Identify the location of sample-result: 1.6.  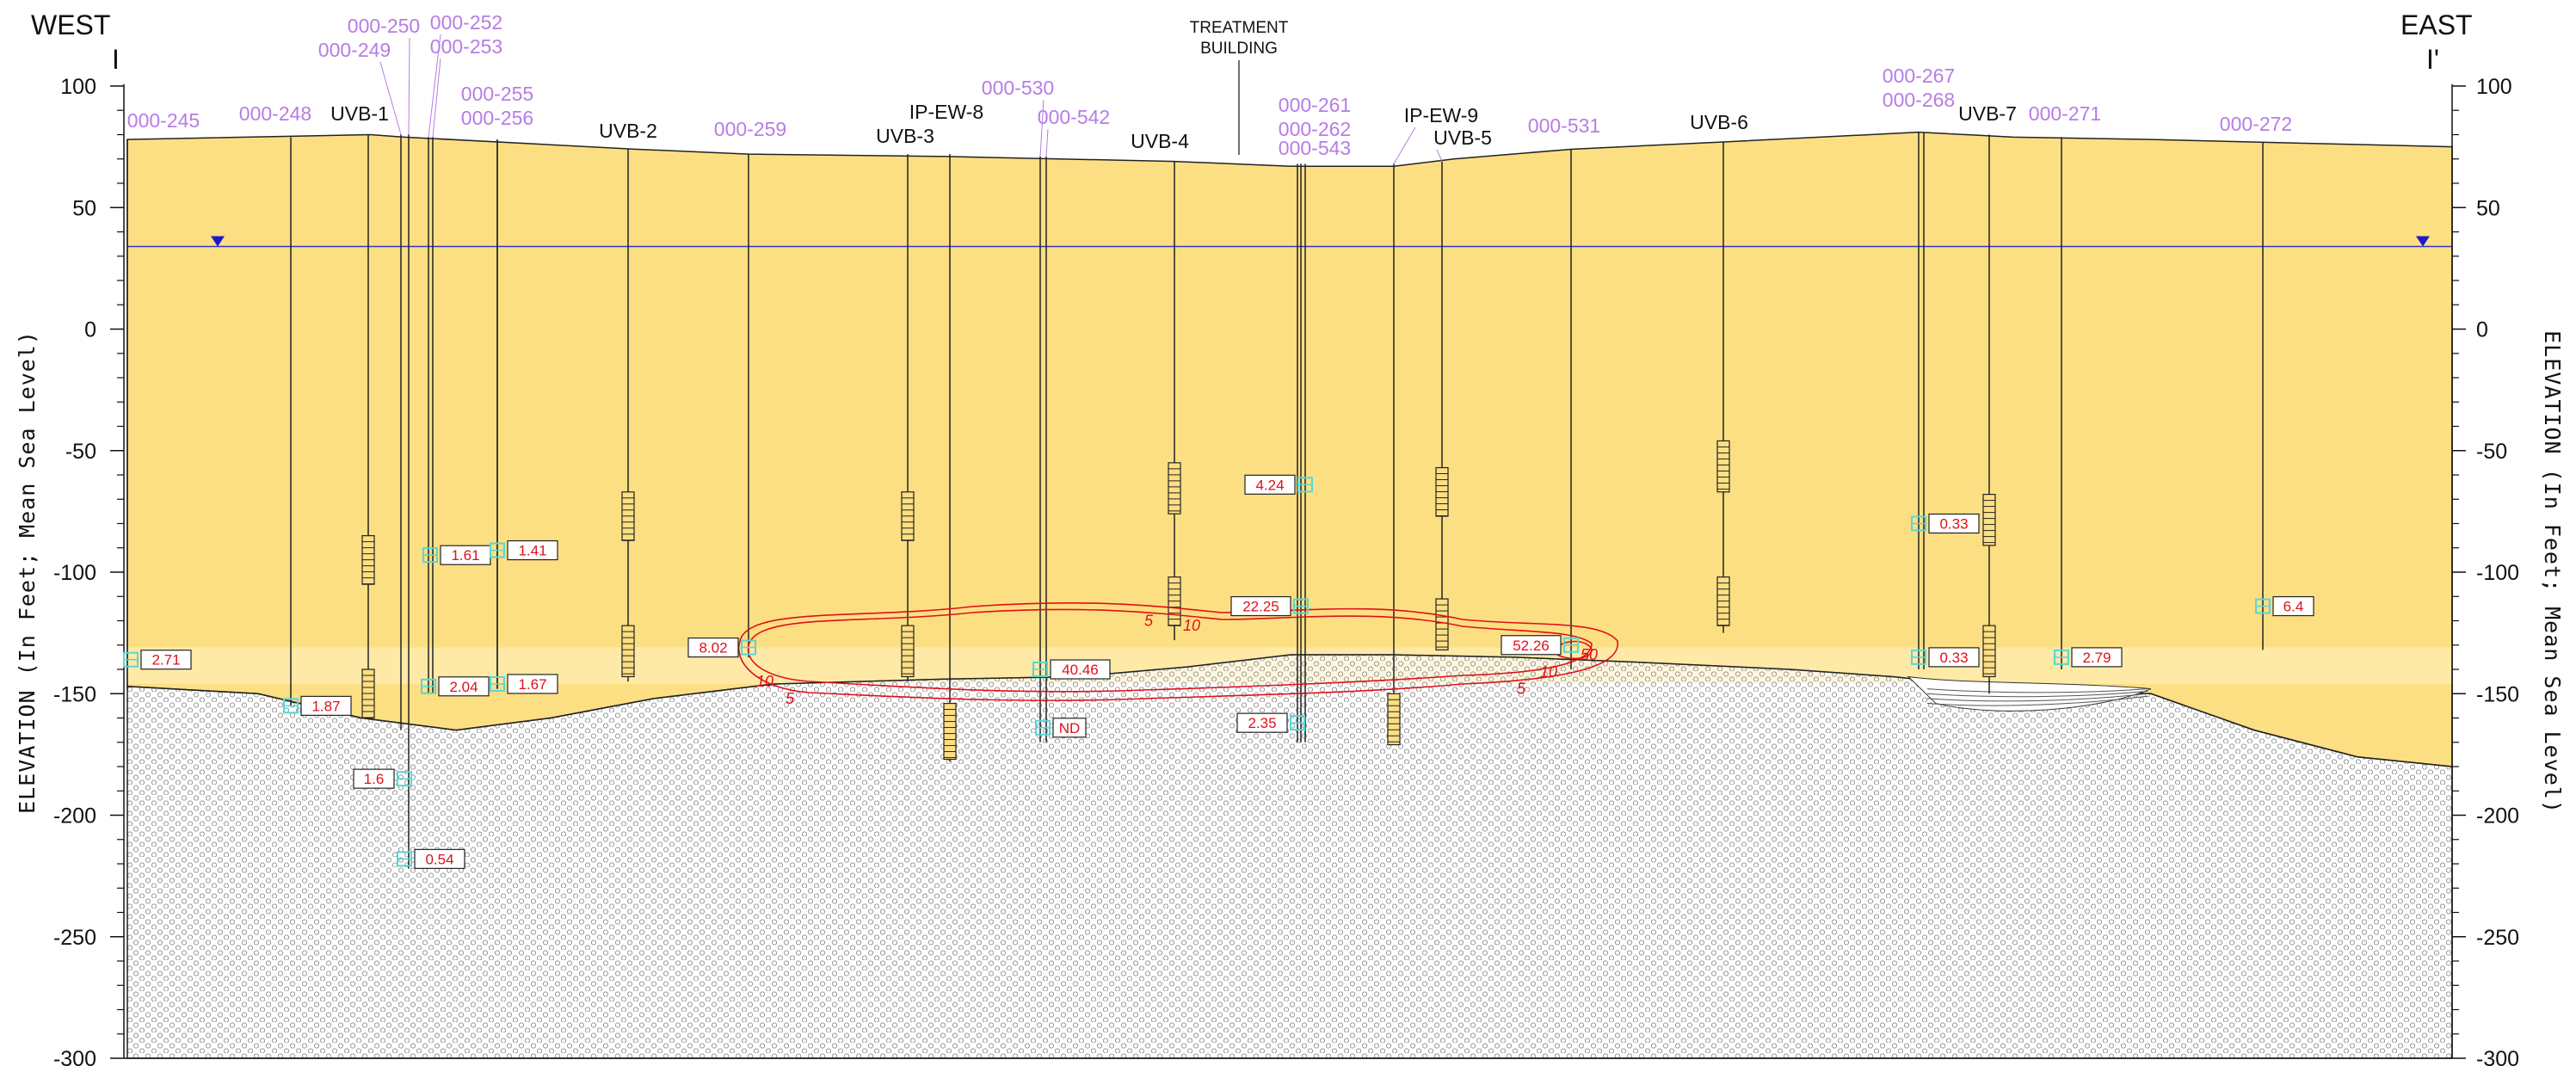
(382, 778).